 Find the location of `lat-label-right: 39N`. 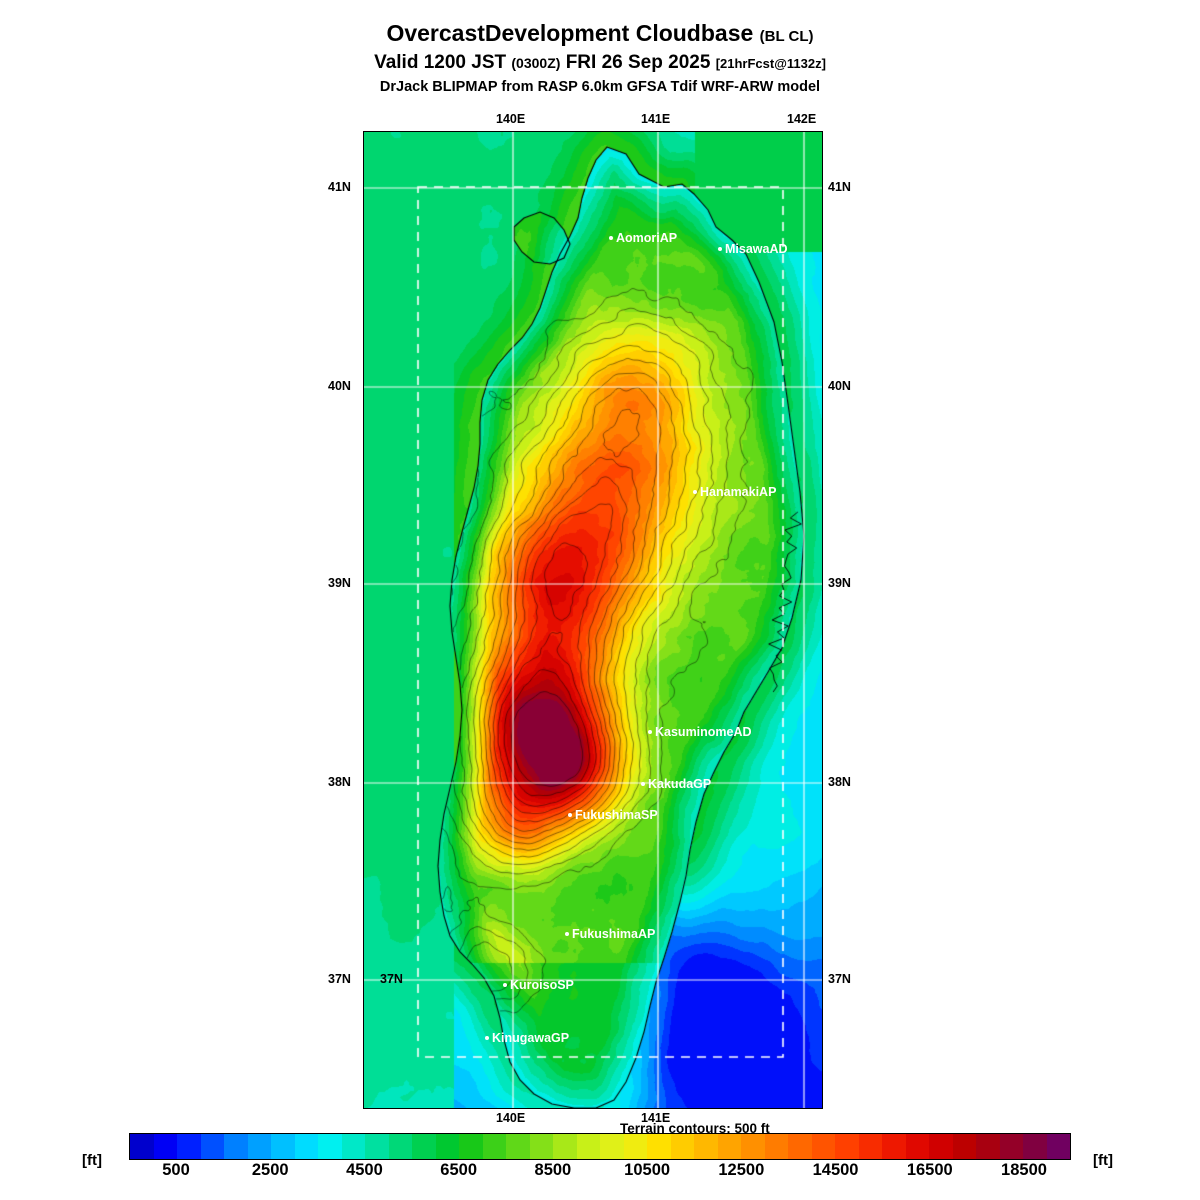

lat-label-right: 39N is located at coordinates (839, 583).